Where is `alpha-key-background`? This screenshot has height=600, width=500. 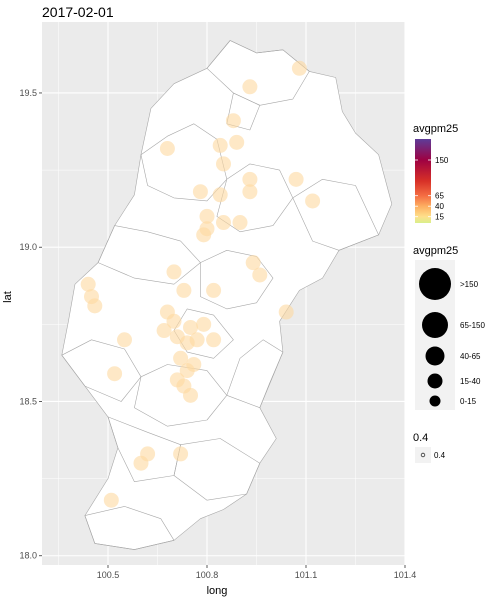
alpha-key-background is located at coordinates (423, 455).